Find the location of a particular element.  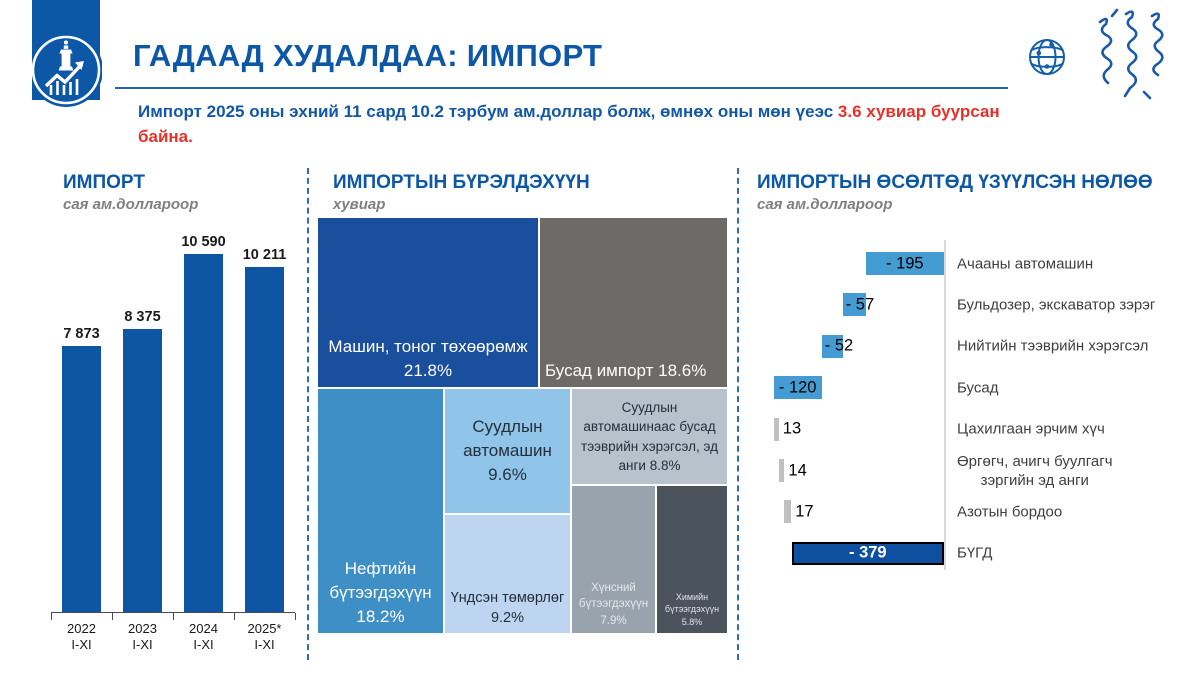

treemap-cell-4: Суудлын автомашин 9.6% is located at coordinates (507, 451).